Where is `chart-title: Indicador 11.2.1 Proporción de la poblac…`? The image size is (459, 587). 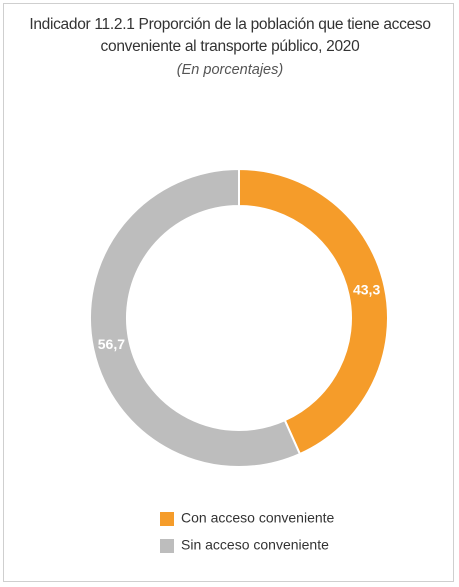 chart-title: Indicador 11.2.1 Proporción de la poblac… is located at coordinates (230, 35).